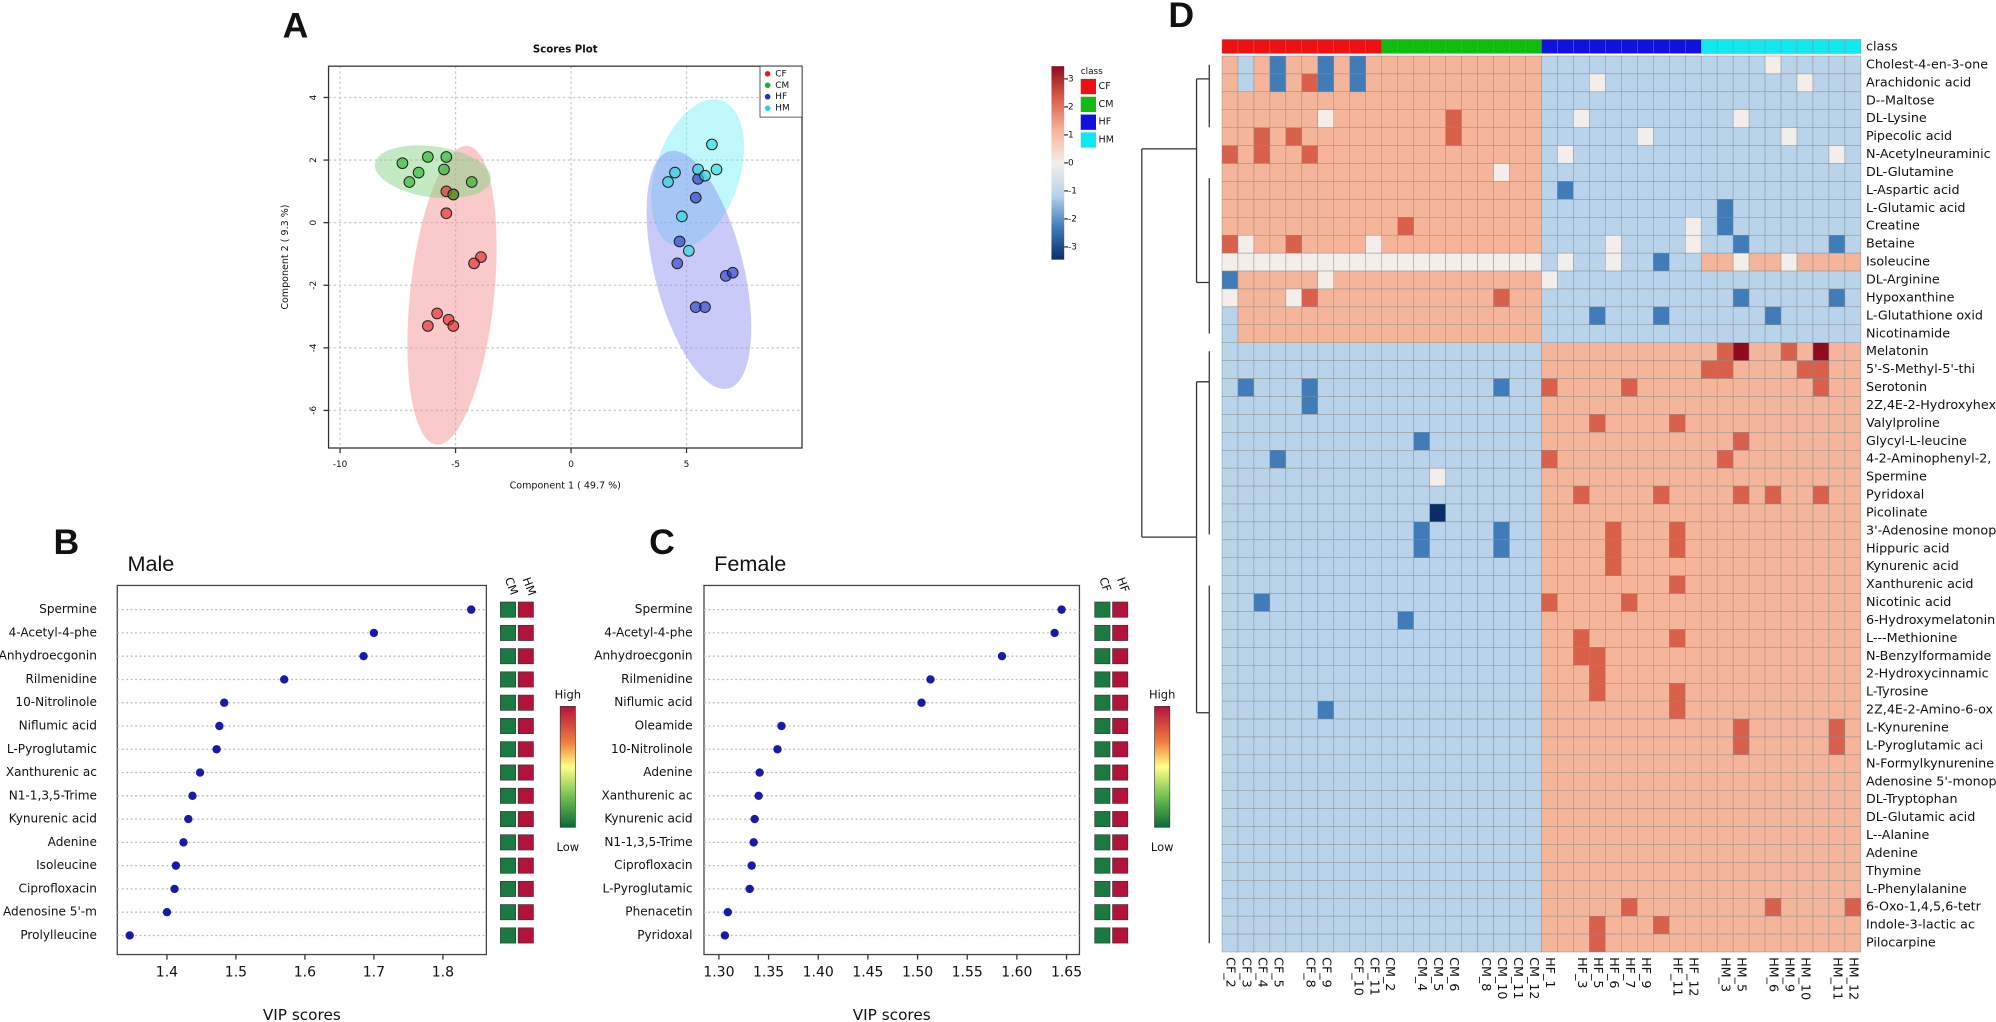  Describe the element at coordinates (1677, 46) in the screenshot. I see `class-cell` at that location.